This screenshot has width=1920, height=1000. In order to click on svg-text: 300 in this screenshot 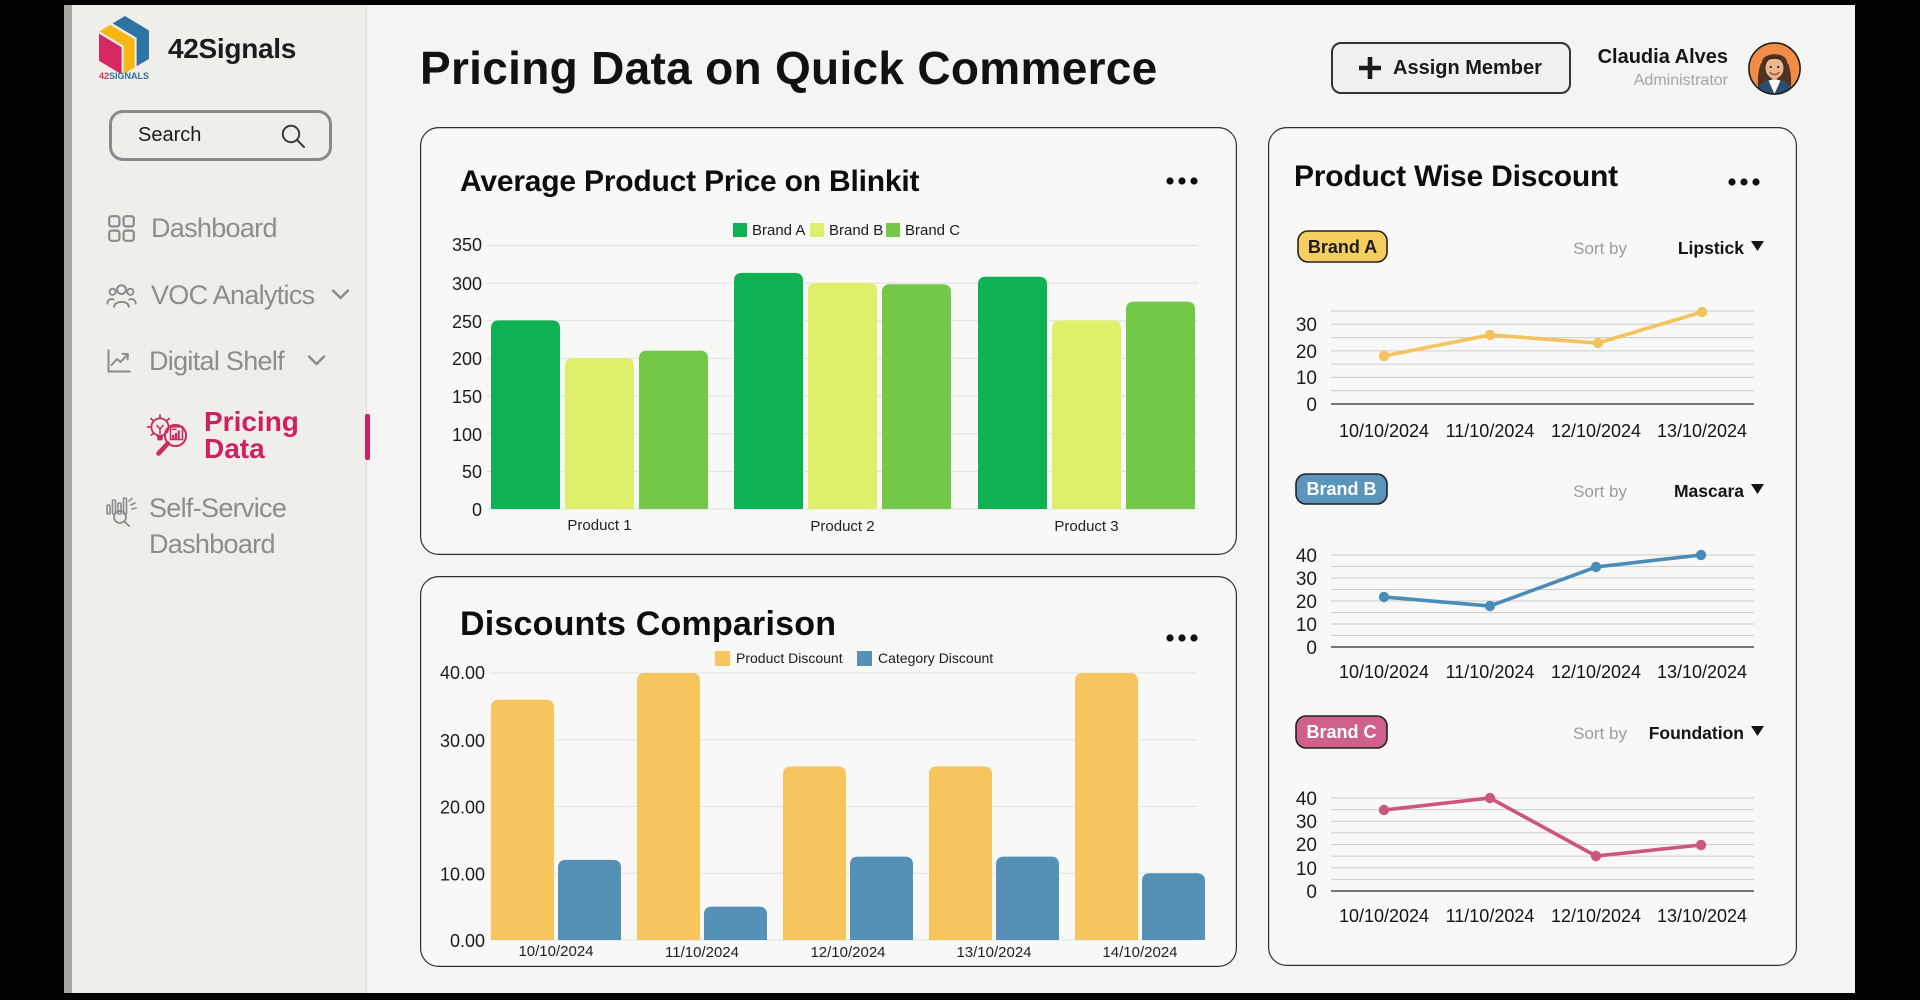, I will do `click(467, 284)`.